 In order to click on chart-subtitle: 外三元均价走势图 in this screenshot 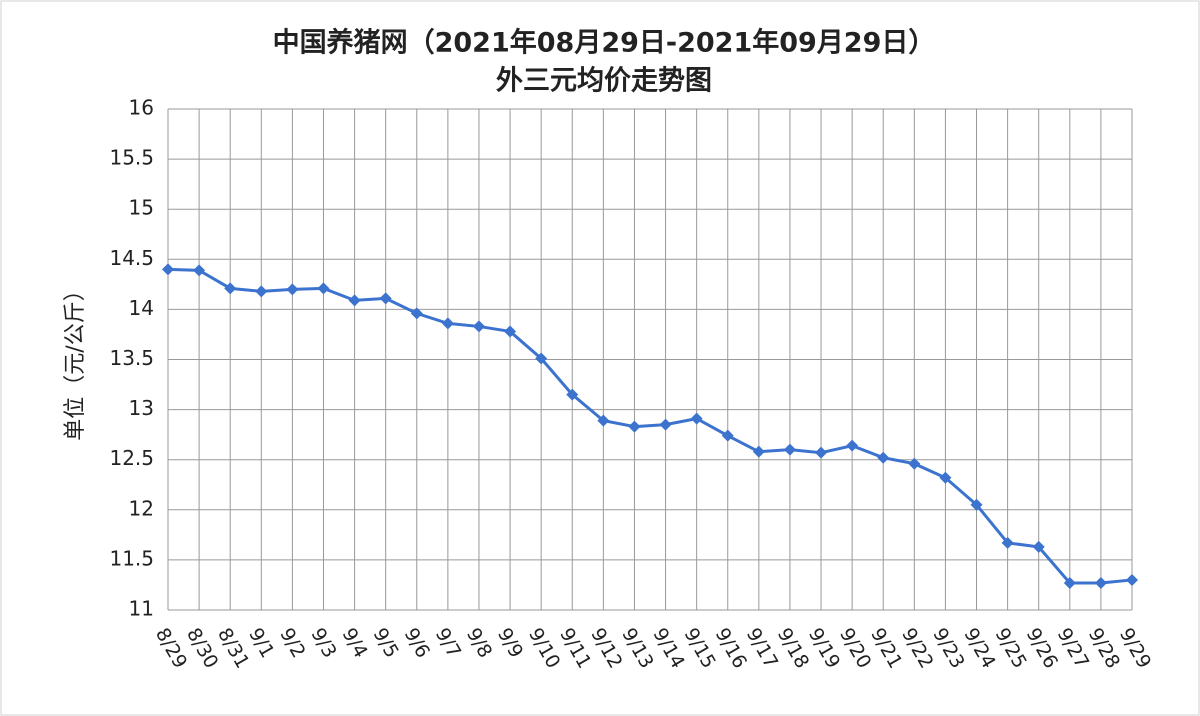, I will do `click(604, 81)`.